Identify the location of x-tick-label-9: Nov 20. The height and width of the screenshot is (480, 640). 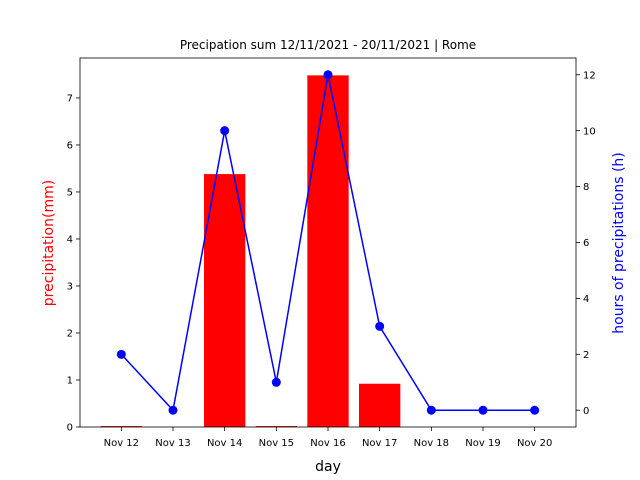
(534, 443).